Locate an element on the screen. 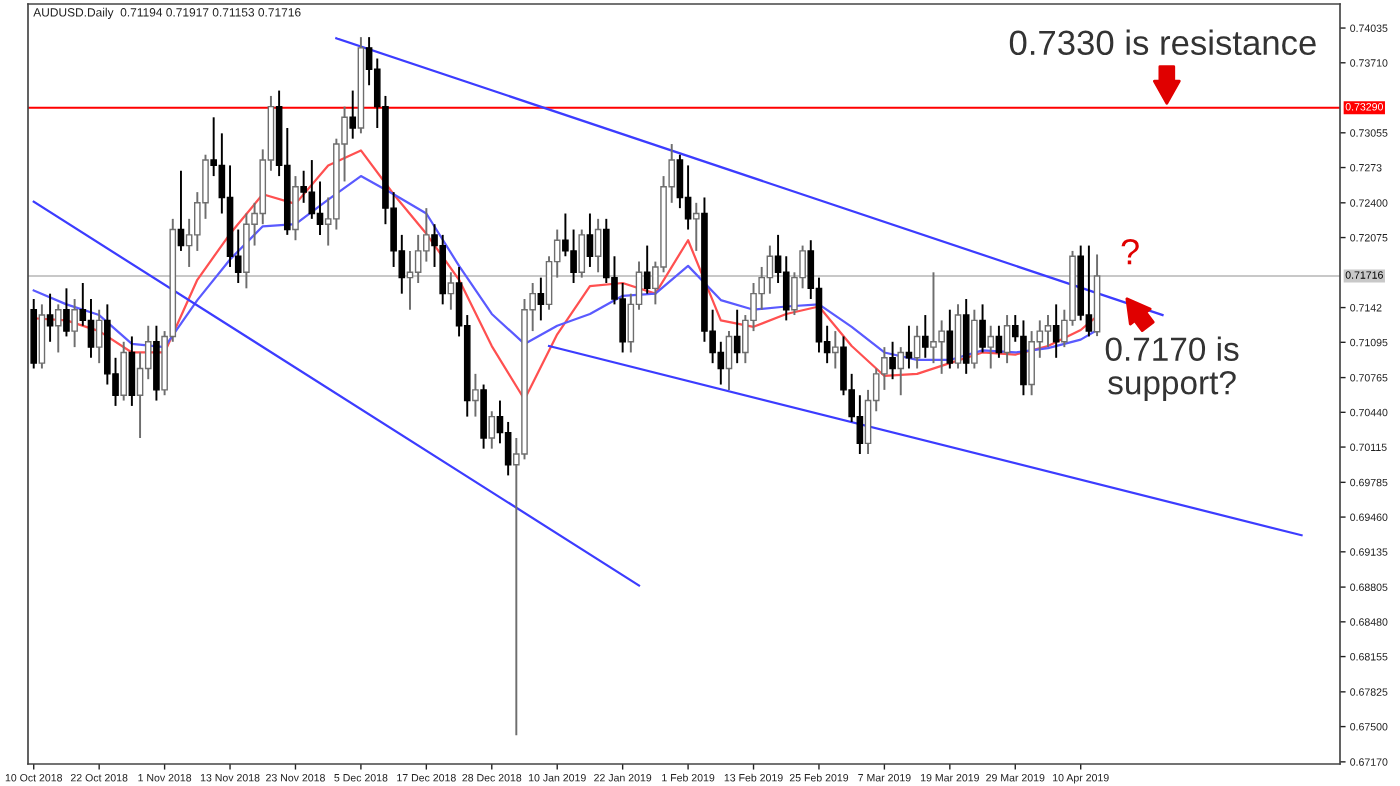  annotation: 0.7330 is resistance is located at coordinates (1162, 42).